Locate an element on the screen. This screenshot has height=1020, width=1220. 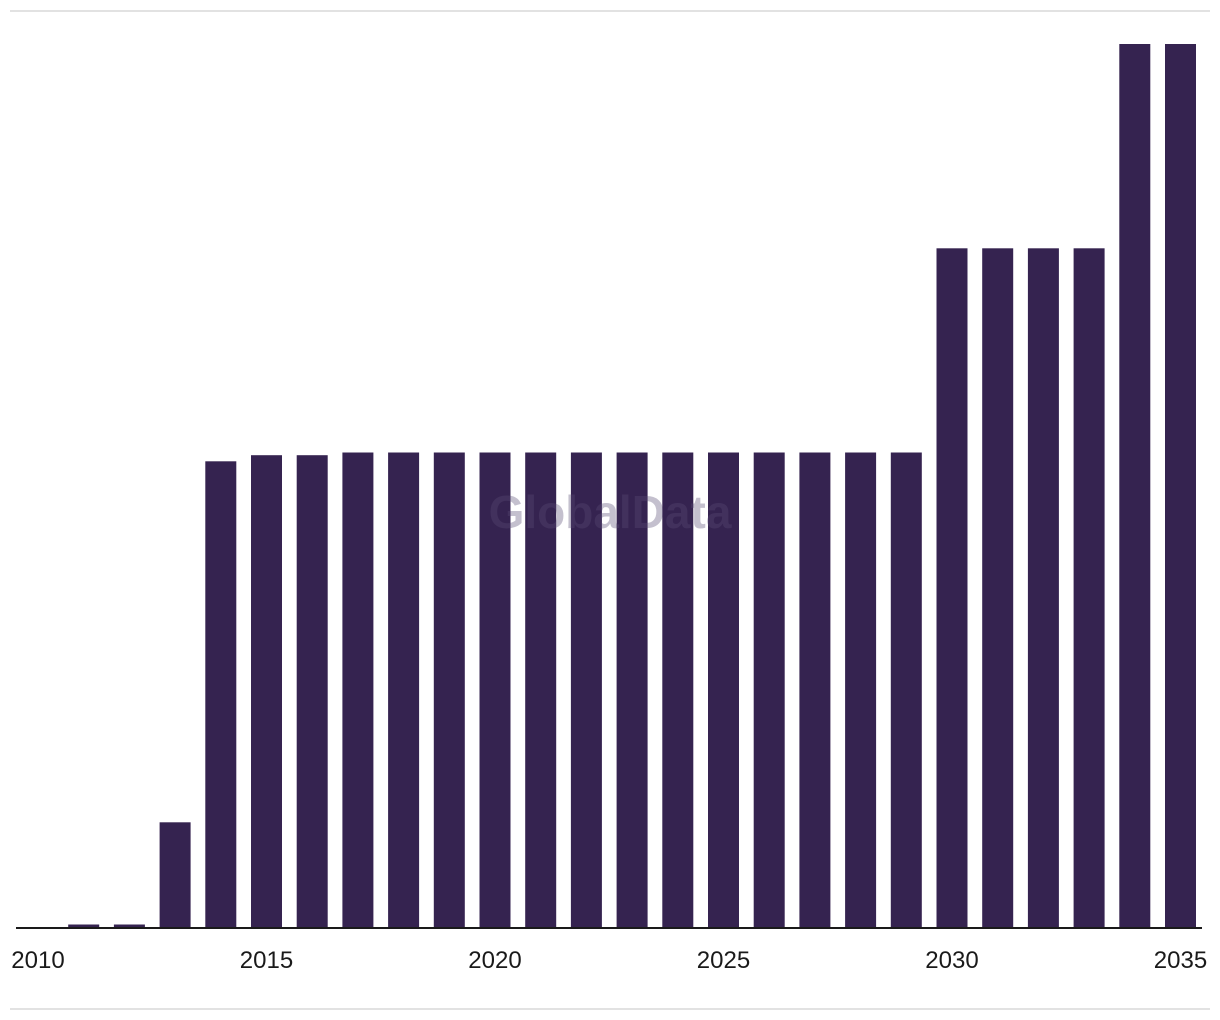
bar-2027 is located at coordinates (815, 690).